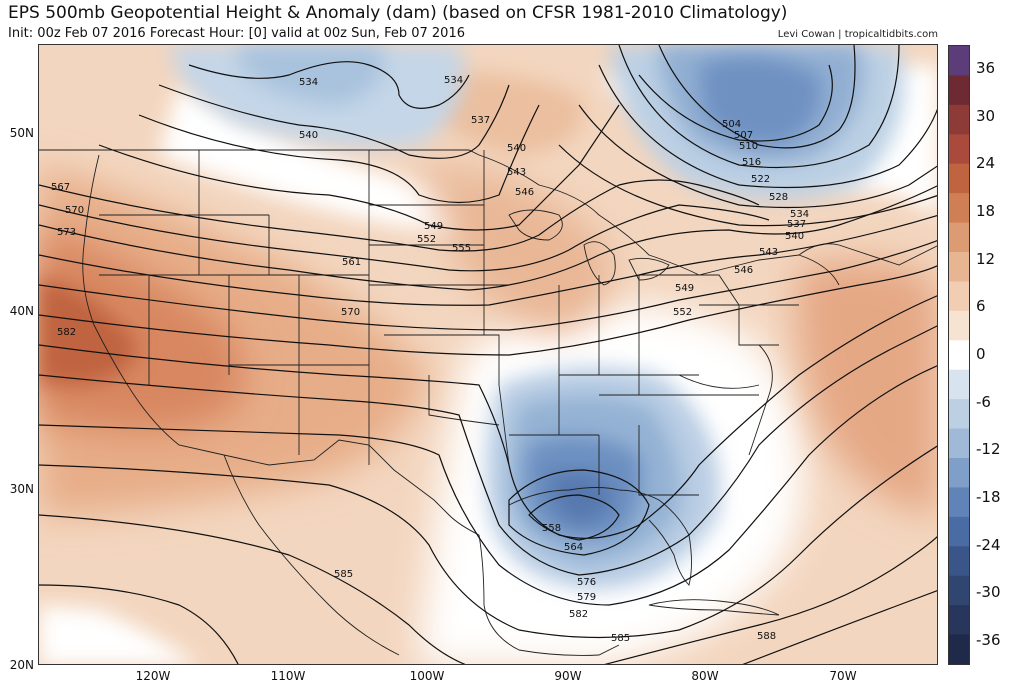 This screenshot has width=1024, height=692. What do you see at coordinates (766, 636) in the screenshot?
I see `contour-label: 588` at bounding box center [766, 636].